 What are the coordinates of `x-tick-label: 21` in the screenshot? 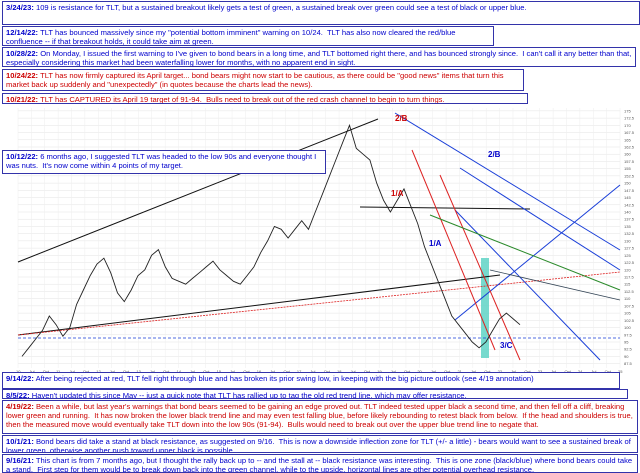 It's located at (459, 371).